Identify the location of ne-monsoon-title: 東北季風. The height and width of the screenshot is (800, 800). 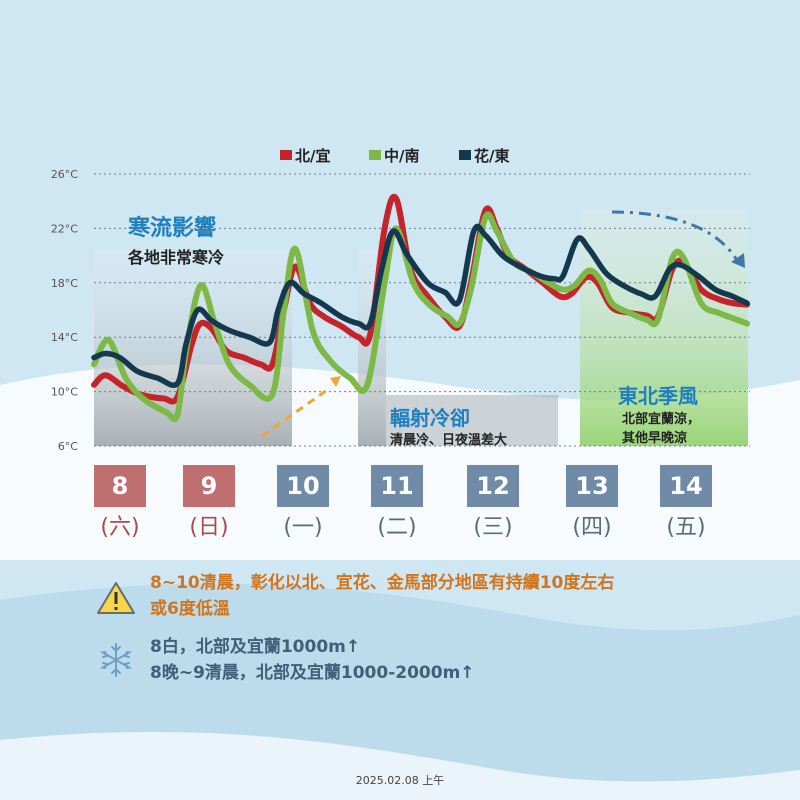
(658, 396).